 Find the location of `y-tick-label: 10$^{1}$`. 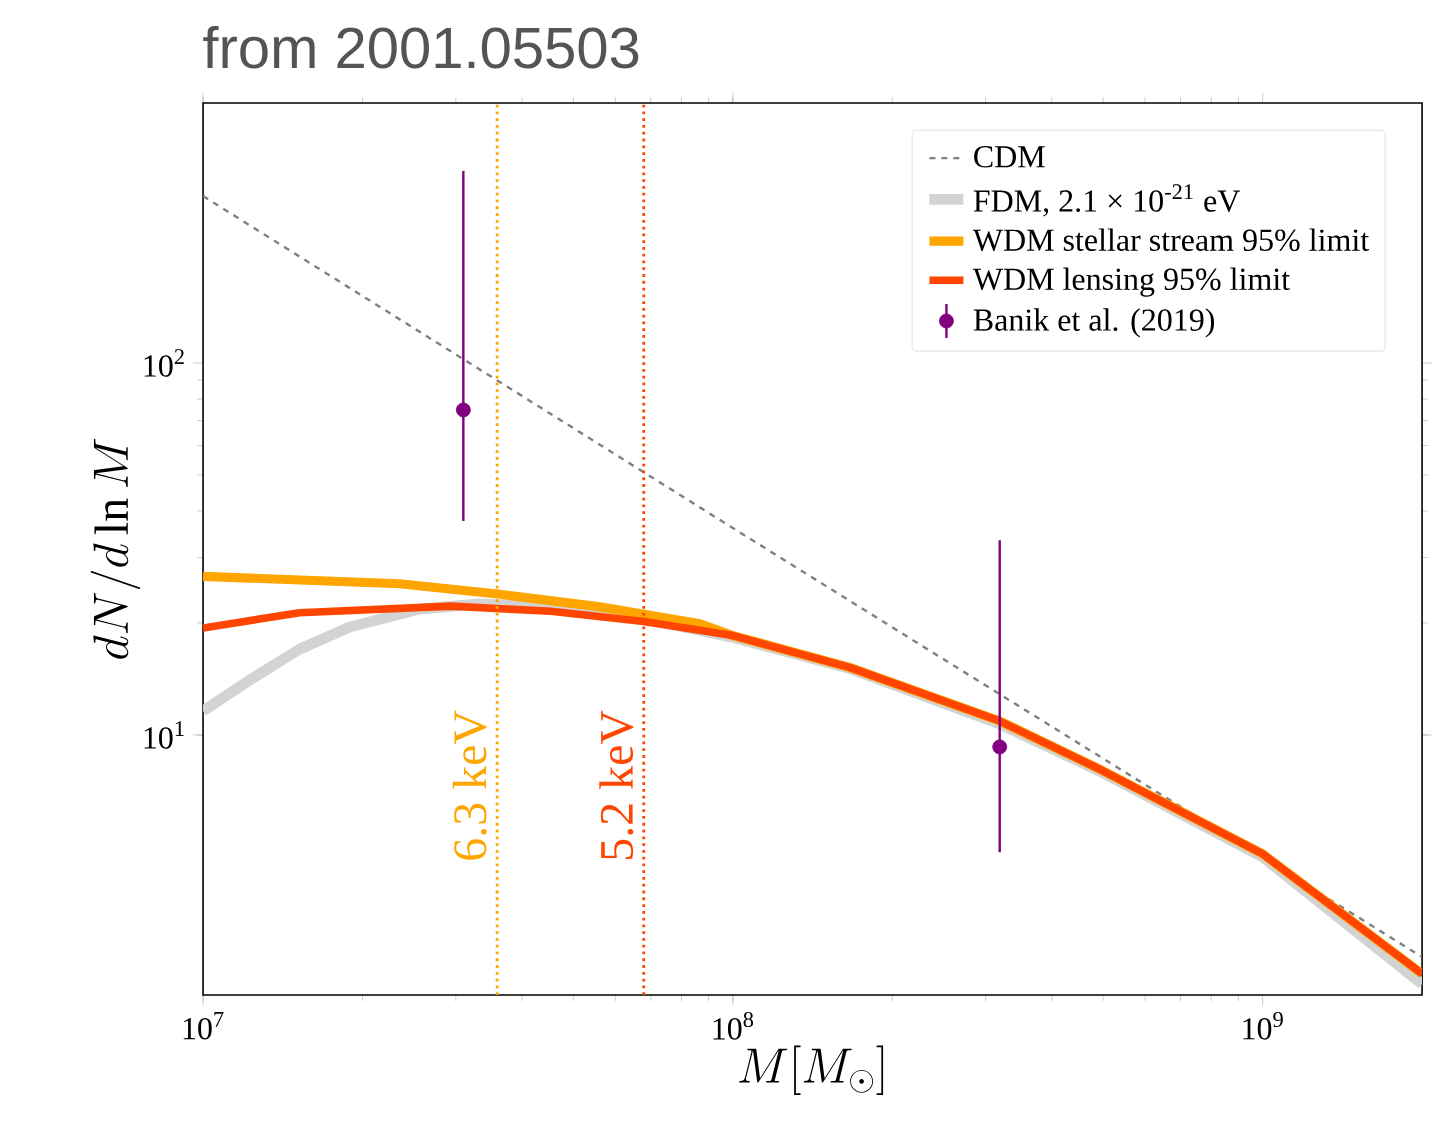

y-tick-label: 10$^{1}$ is located at coordinates (164, 735).